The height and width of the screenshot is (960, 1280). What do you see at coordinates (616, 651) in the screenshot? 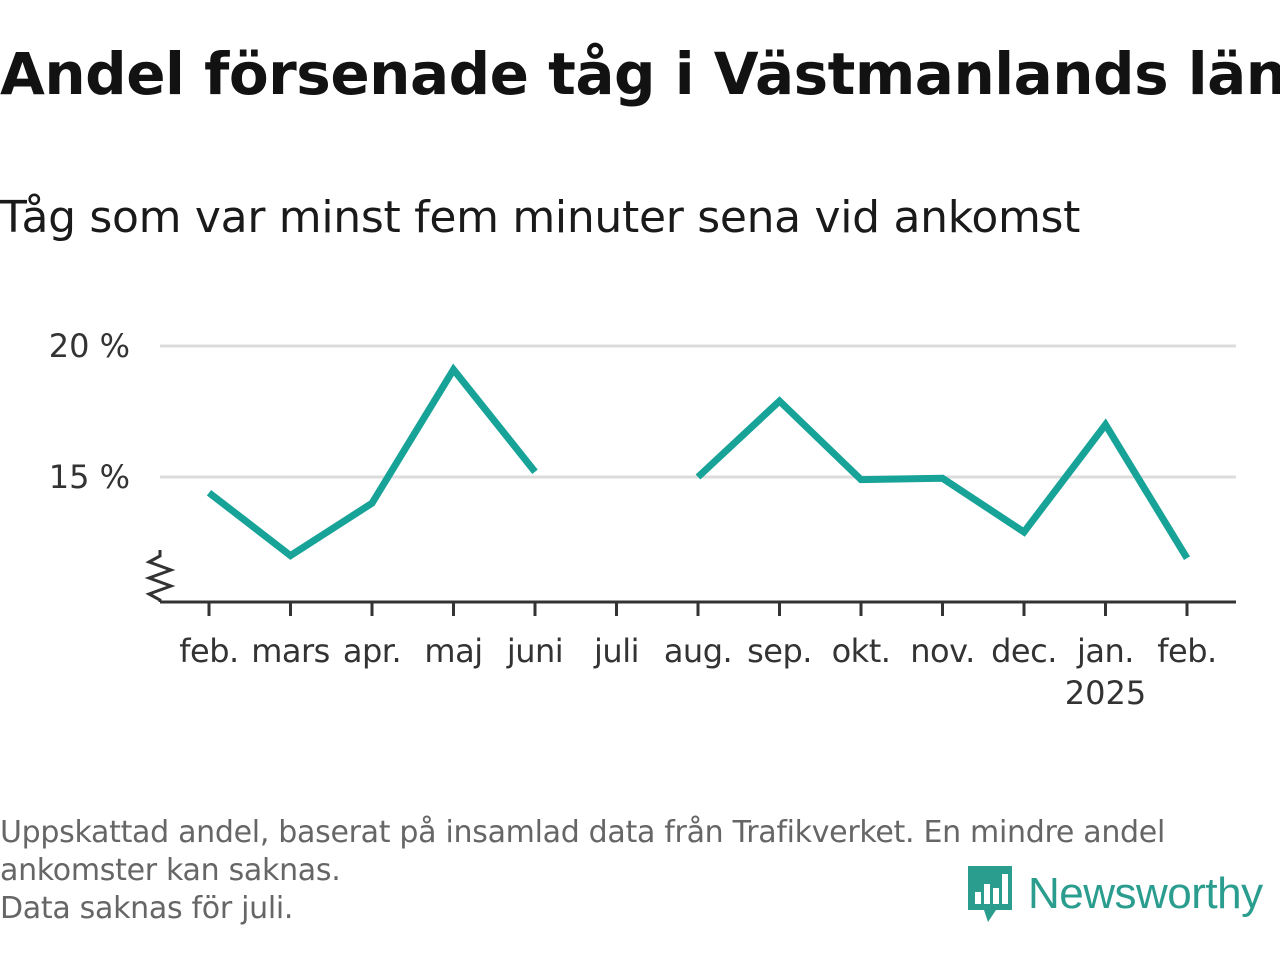
I see `x-tick-label: juli` at bounding box center [616, 651].